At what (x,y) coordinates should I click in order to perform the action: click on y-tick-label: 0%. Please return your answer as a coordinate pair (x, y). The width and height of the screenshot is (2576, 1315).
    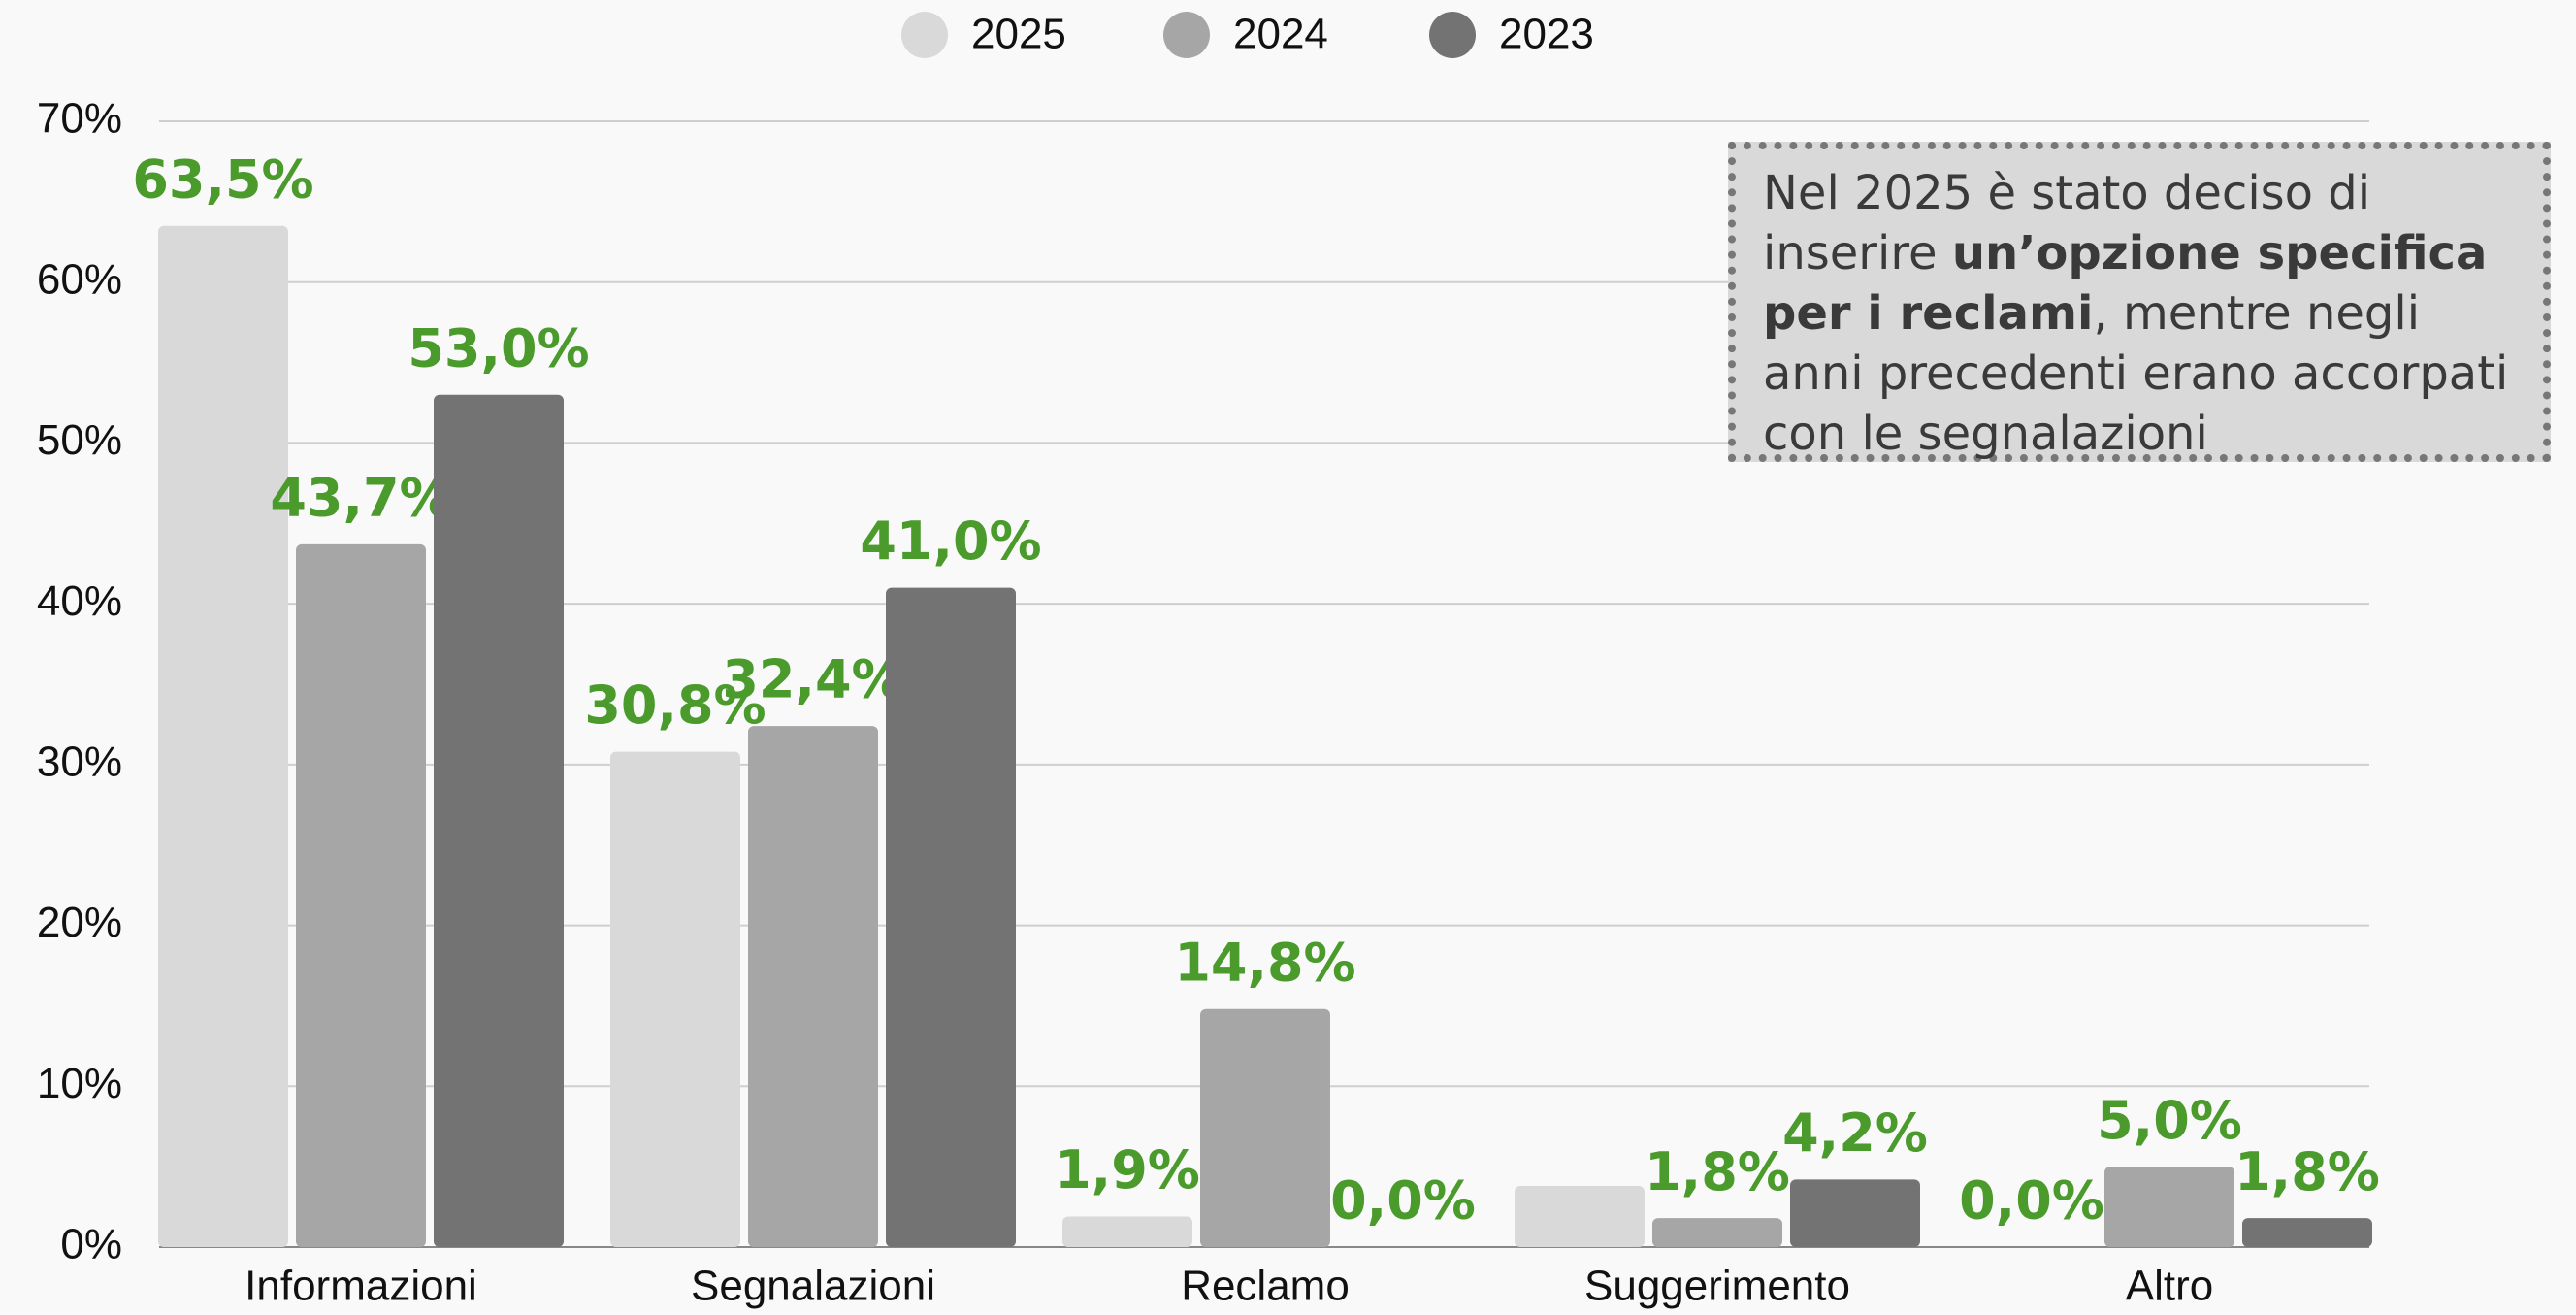
    Looking at the image, I should click on (91, 1244).